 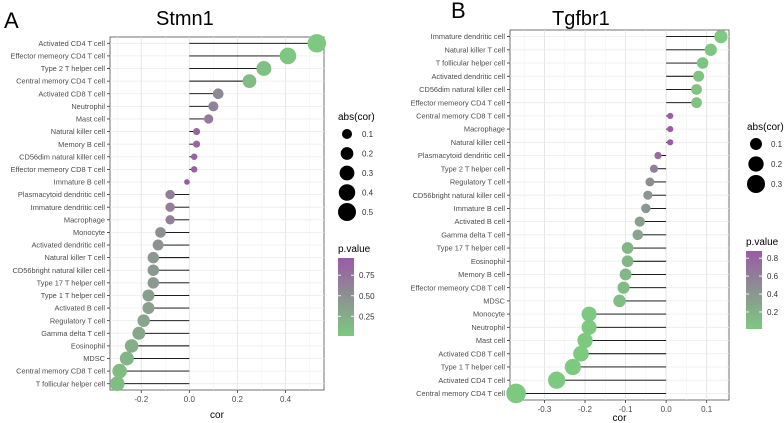 What do you see at coordinates (777, 184) in the screenshot?
I see `size-legend-label: 0.3` at bounding box center [777, 184].